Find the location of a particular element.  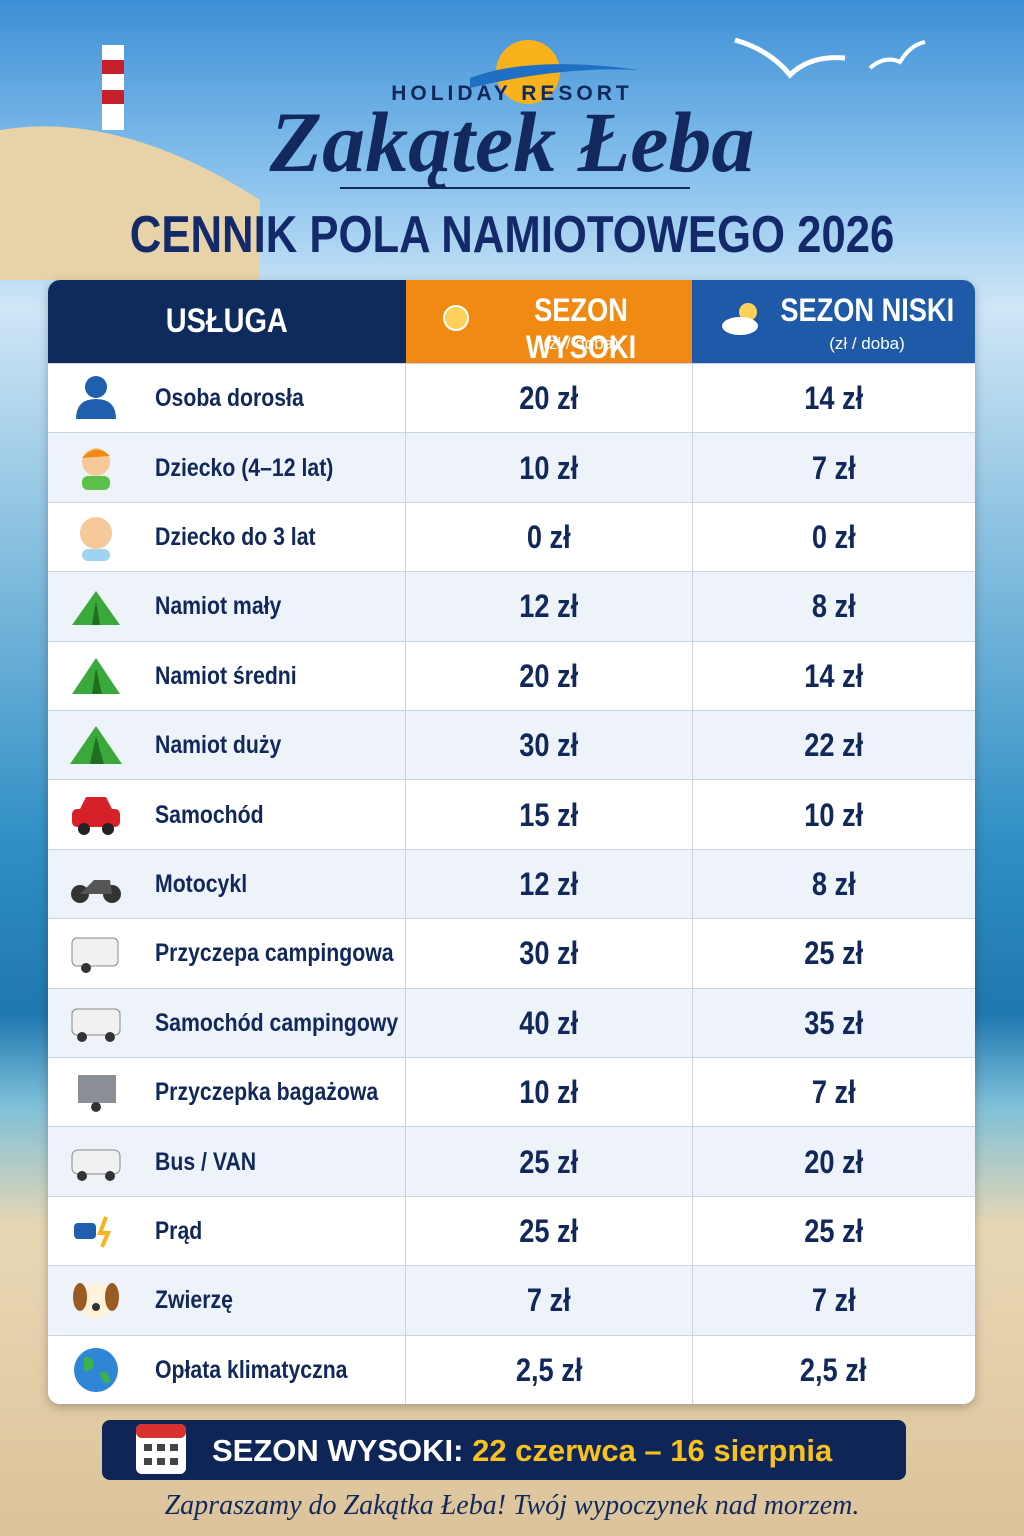

service-name: Samochód campingowy is located at coordinates (277, 1022).